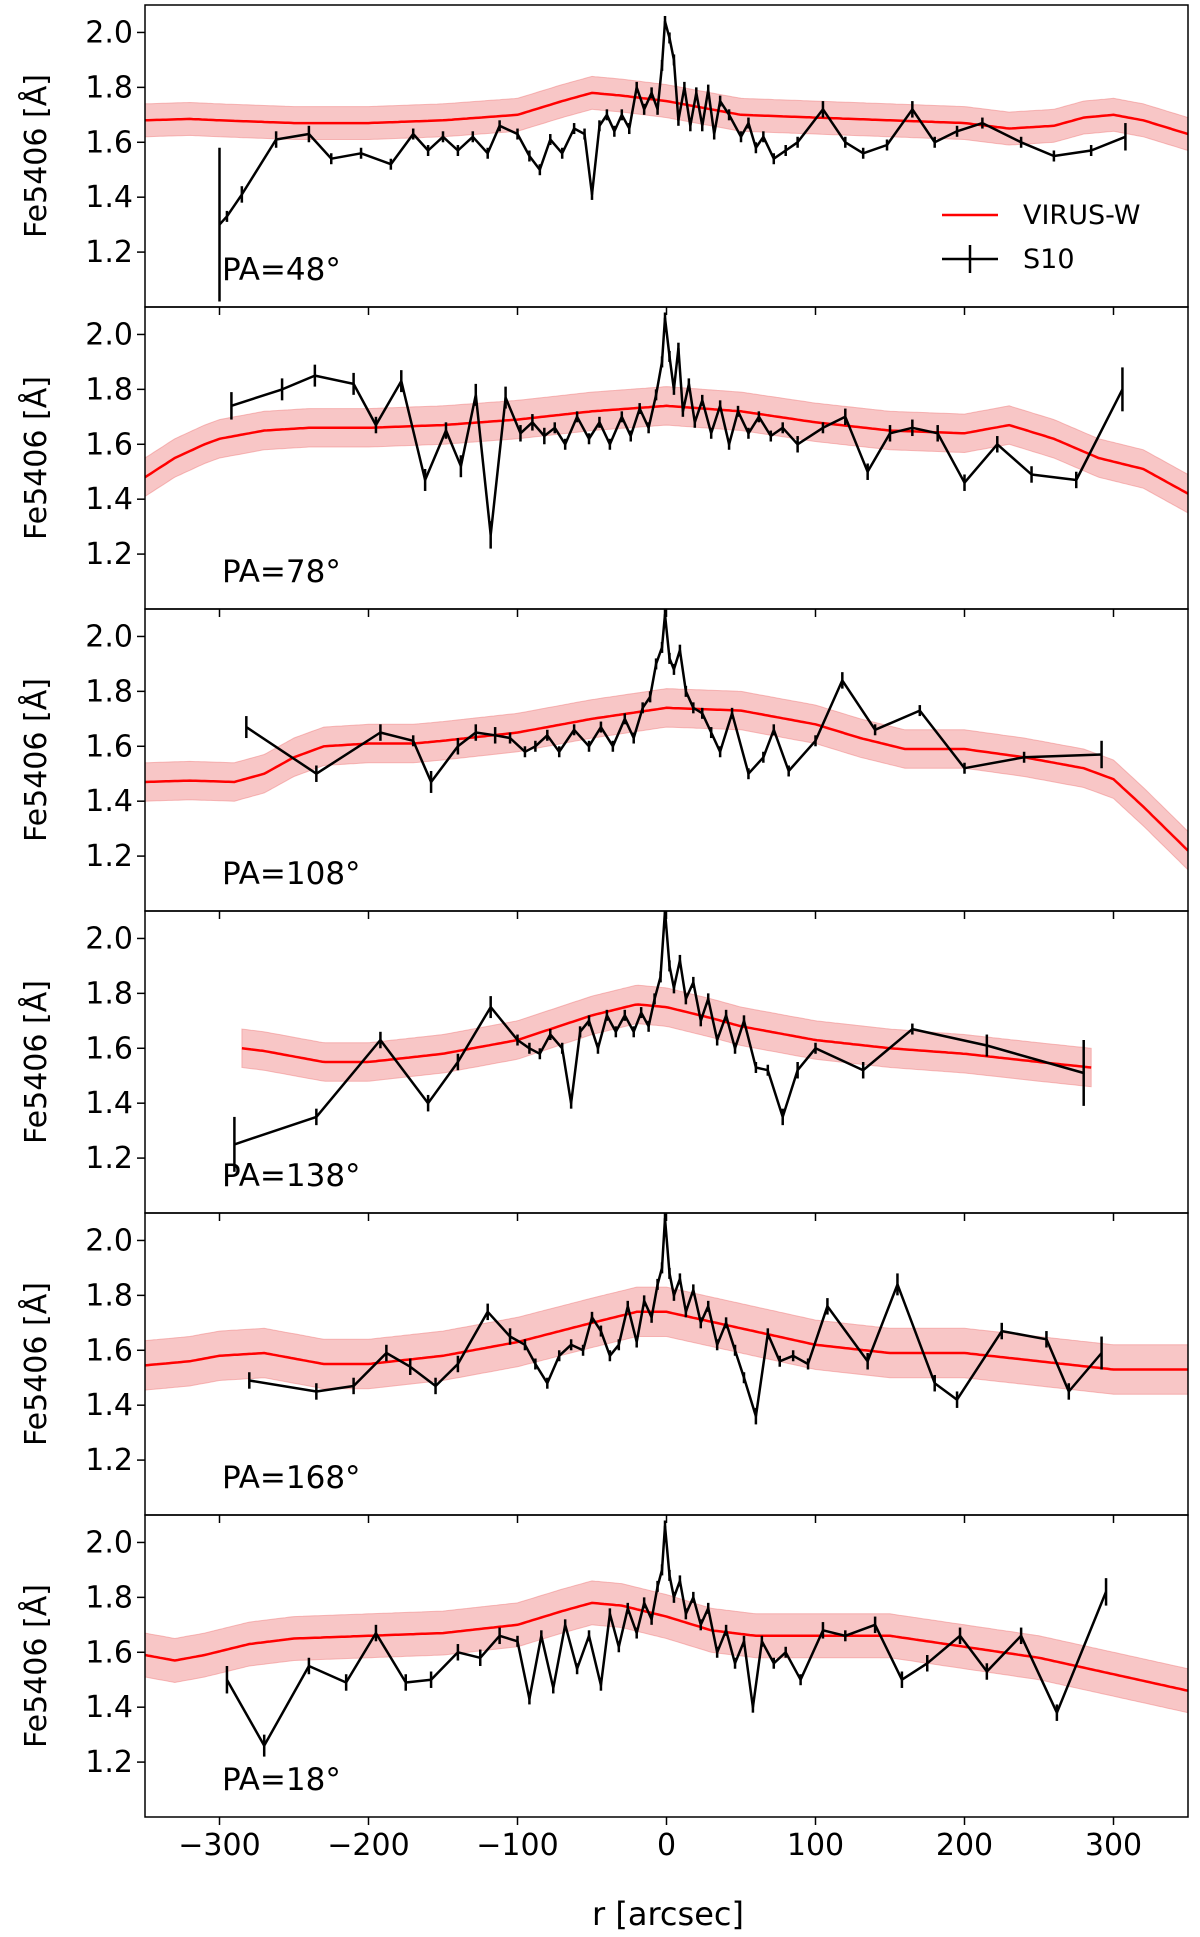 The width and height of the screenshot is (1200, 1937). I want to click on x-tick-label: 100, so click(815, 1845).